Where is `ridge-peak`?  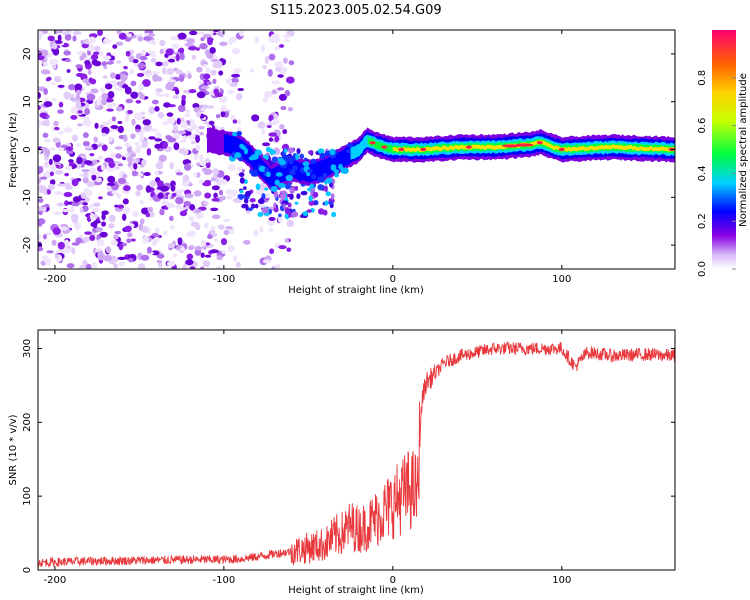
ridge-peak is located at coordinates (468, 147).